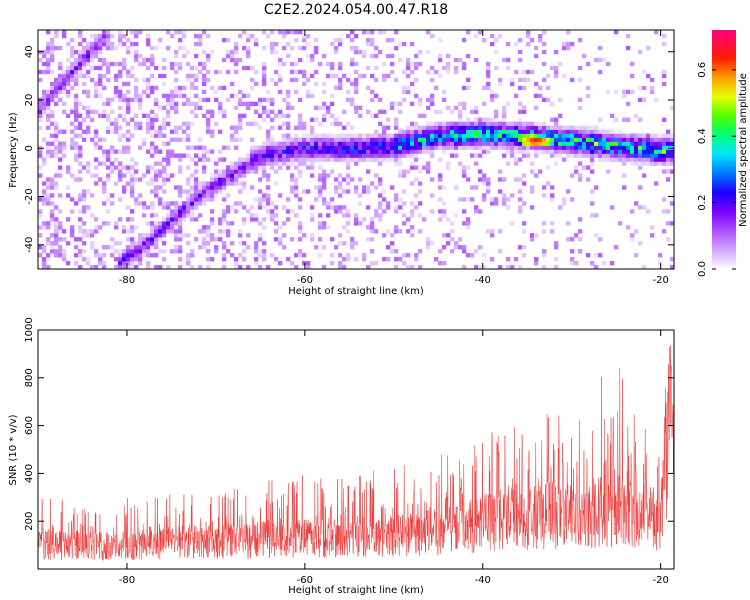  What do you see at coordinates (29, 100) in the screenshot?
I see `y-tick-label: 20` at bounding box center [29, 100].